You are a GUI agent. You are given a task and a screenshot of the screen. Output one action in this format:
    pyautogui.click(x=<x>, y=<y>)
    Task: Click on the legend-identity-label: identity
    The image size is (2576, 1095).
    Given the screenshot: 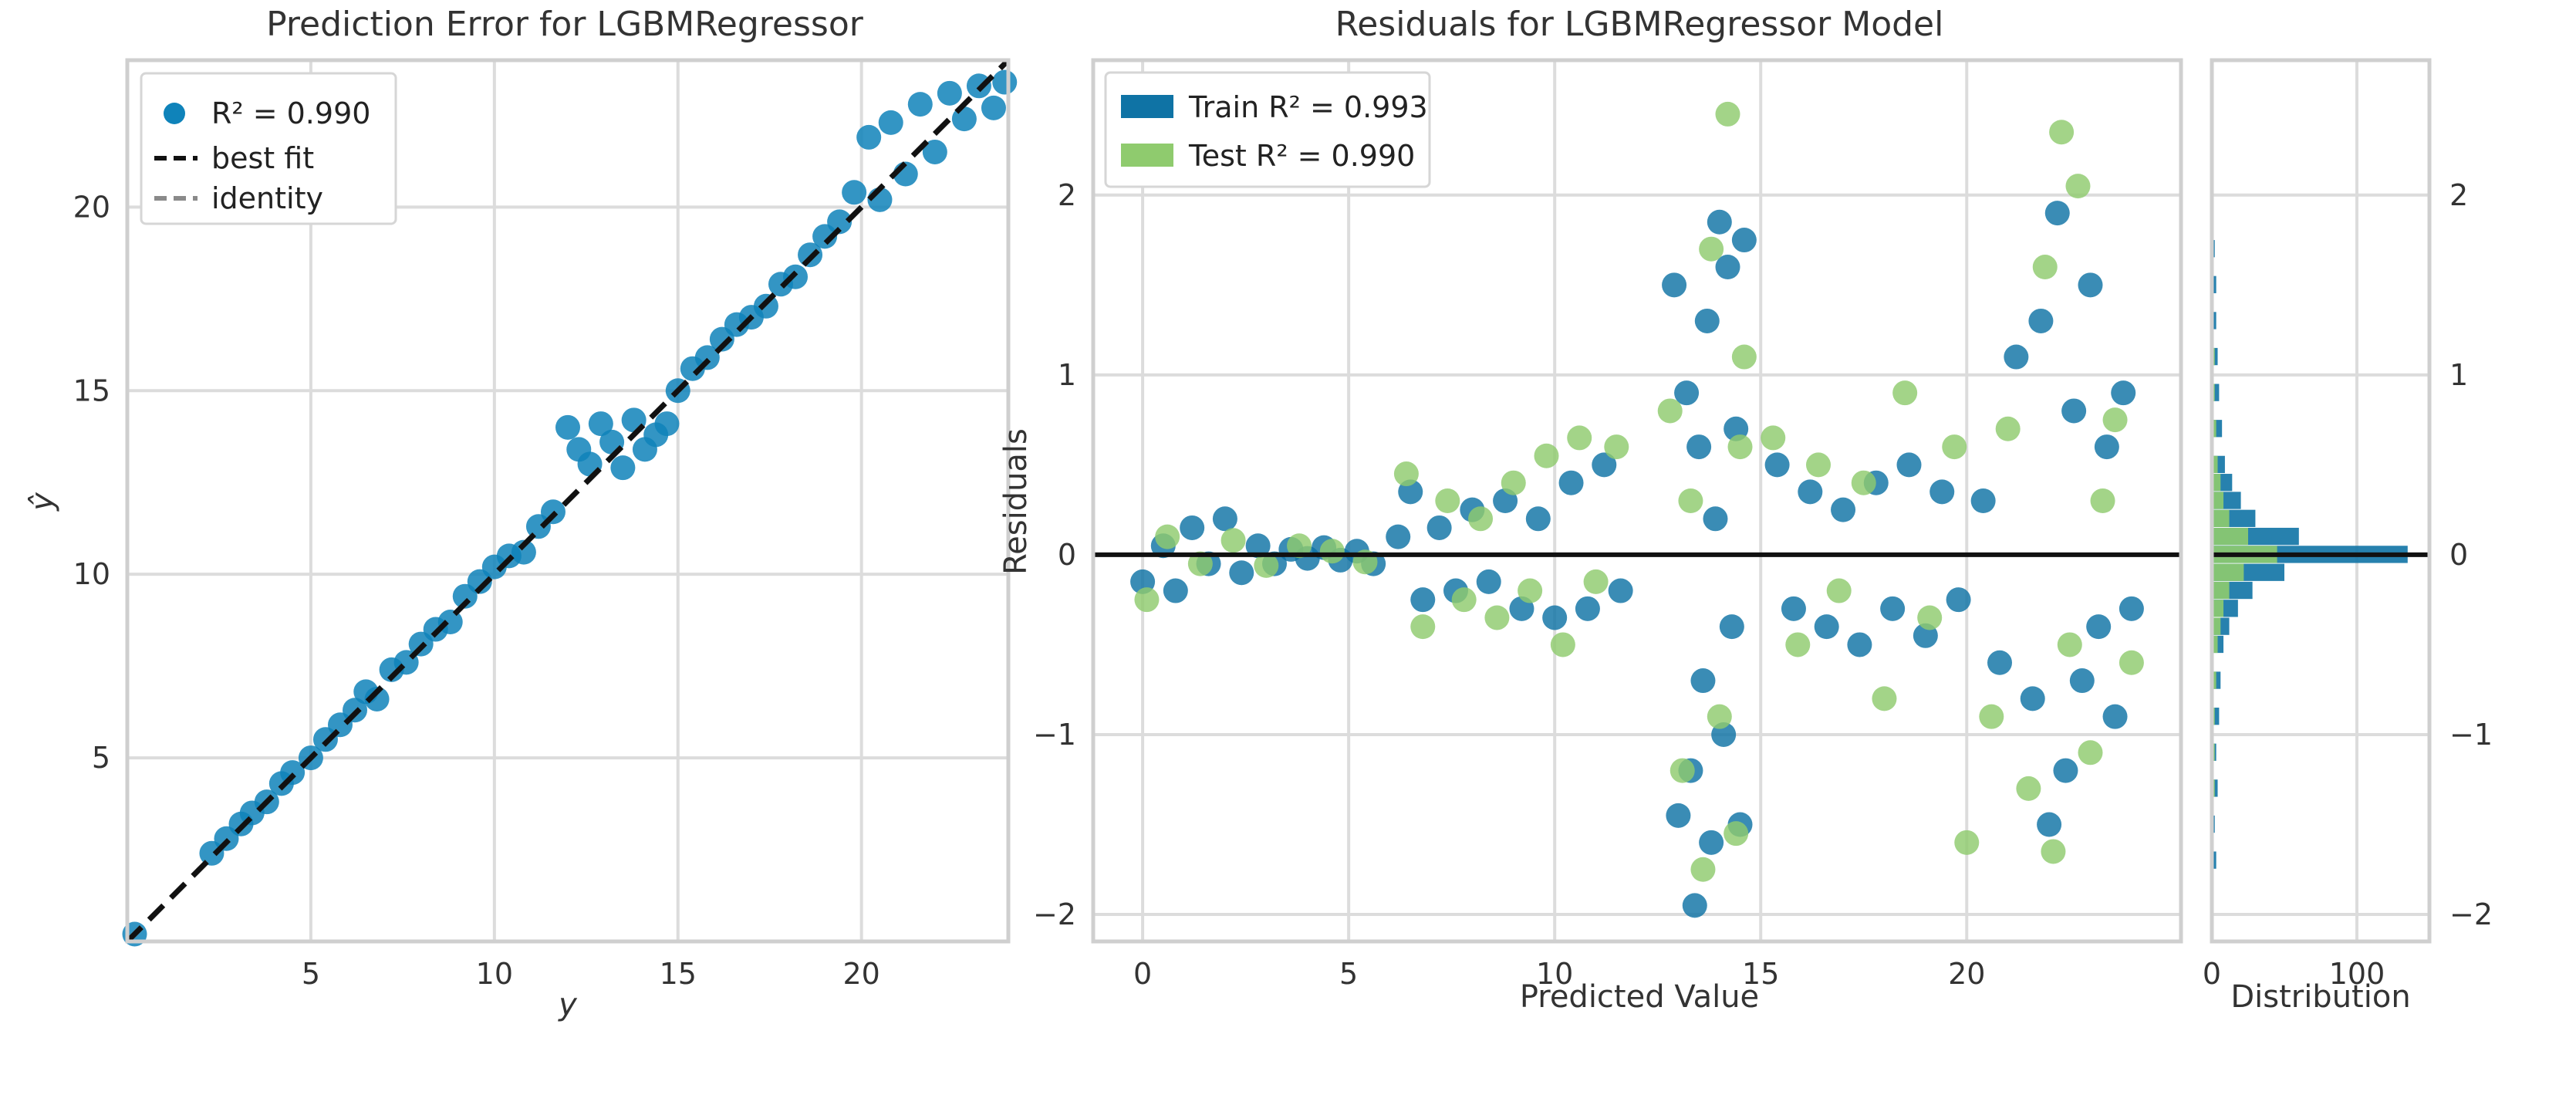 What is the action you would take?
    pyautogui.click(x=267, y=198)
    